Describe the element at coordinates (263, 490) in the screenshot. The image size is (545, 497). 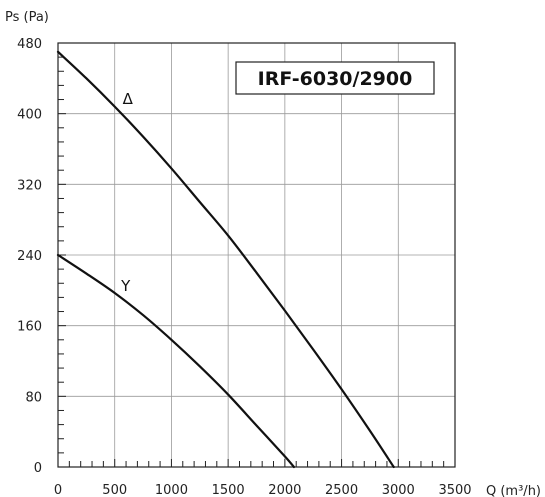
I see `x-tick-labels: 0 500 1000 1500 2000 2500 3000 3500` at that location.